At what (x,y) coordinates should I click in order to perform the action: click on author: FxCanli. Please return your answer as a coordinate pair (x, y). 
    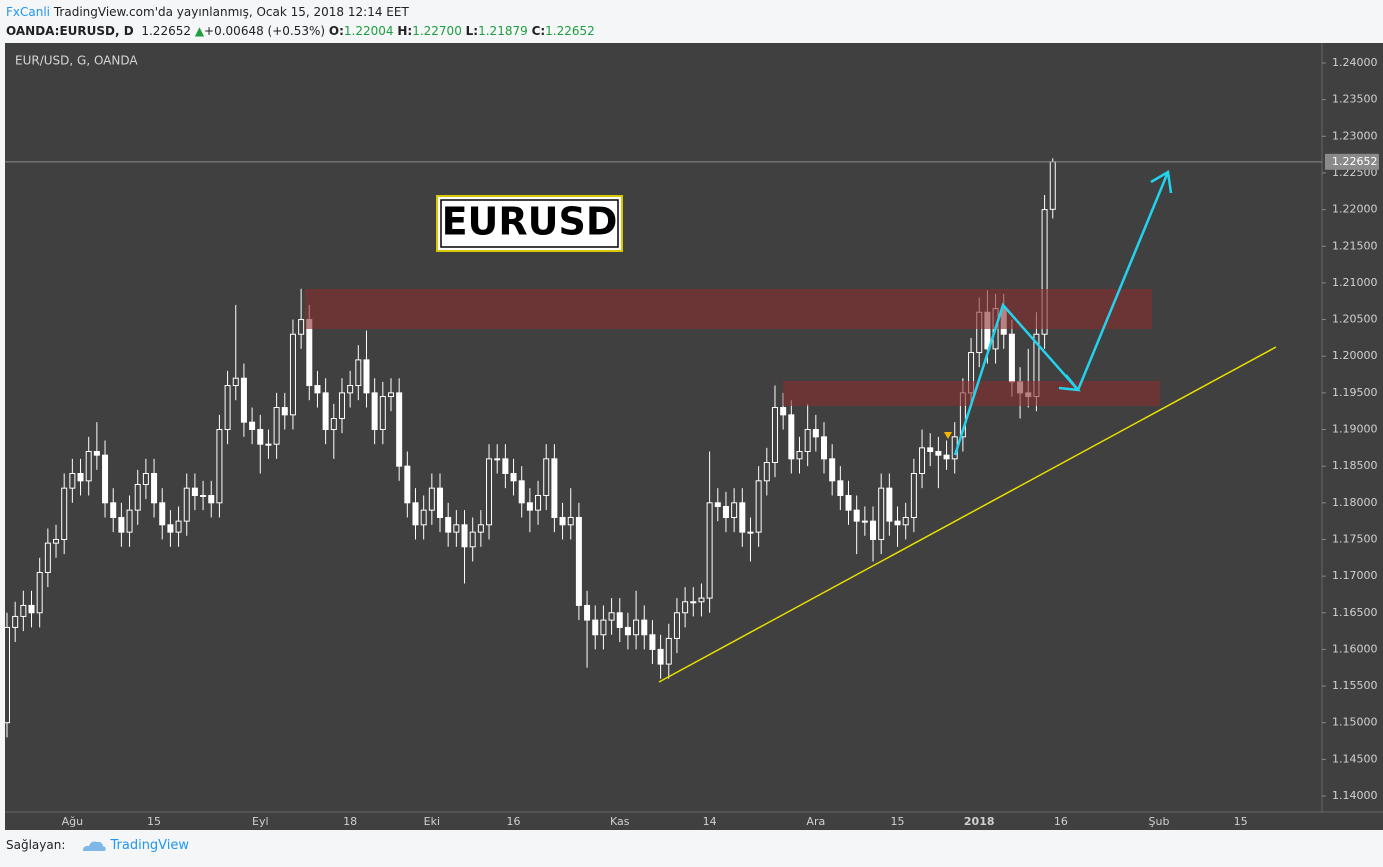
    Looking at the image, I should click on (28, 12).